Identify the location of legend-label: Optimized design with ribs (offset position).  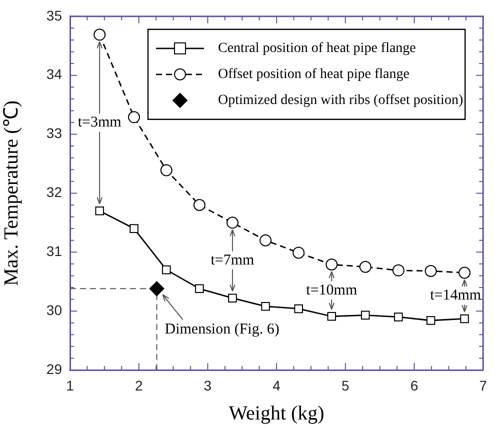
(341, 100).